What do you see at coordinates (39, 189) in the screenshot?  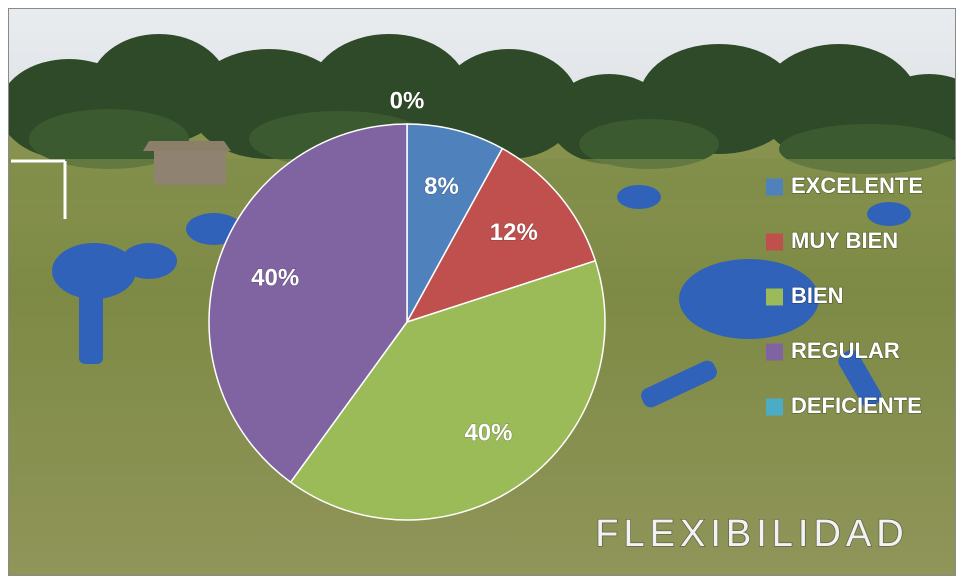 I see `goal-post-icon` at bounding box center [39, 189].